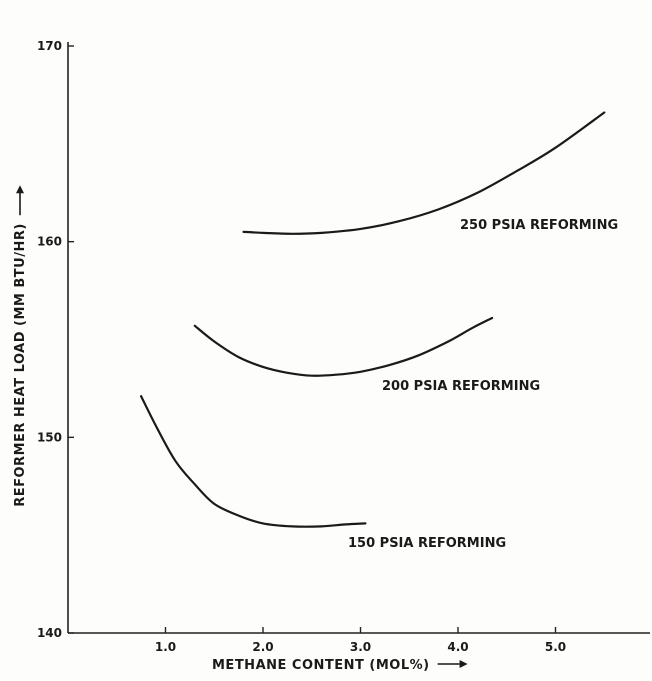 The height and width of the screenshot is (681, 652). I want to click on x-tick-label: 1.0, so click(165, 647).